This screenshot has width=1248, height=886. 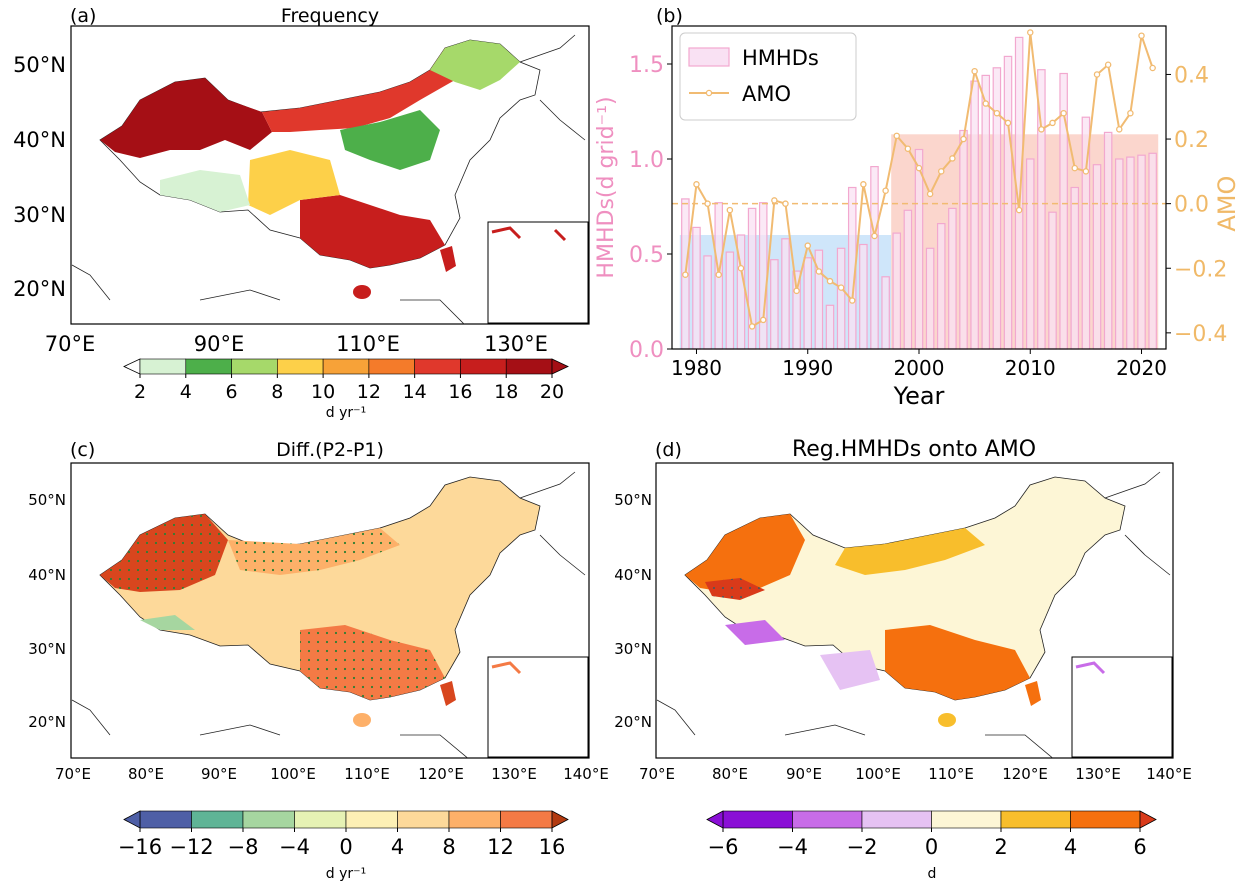 What do you see at coordinates (516, 344) in the screenshot?
I see `lon-tick: 130°E` at bounding box center [516, 344].